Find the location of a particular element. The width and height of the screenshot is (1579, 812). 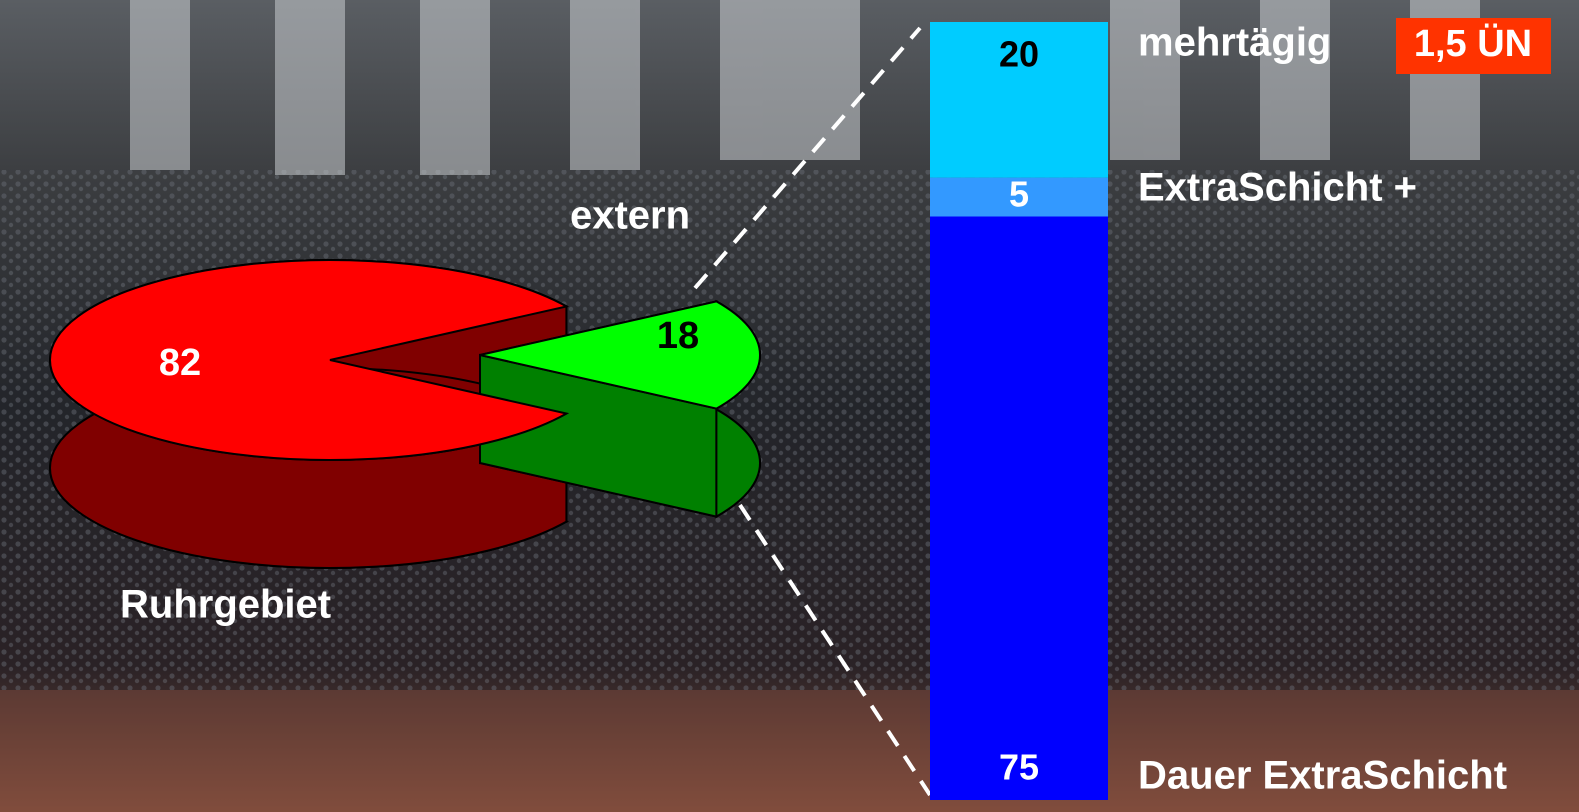

annotation: 1,5 ÜN is located at coordinates (1473, 43).